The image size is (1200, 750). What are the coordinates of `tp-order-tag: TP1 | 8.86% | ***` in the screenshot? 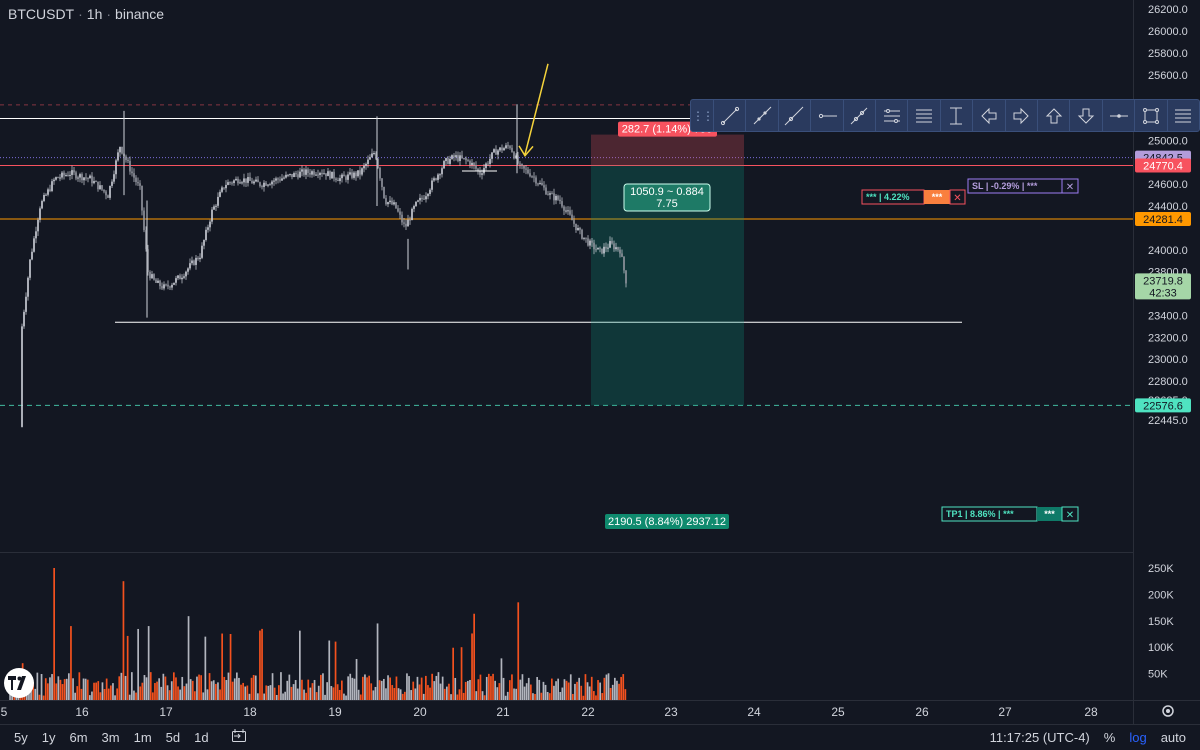 It's located at (980, 514).